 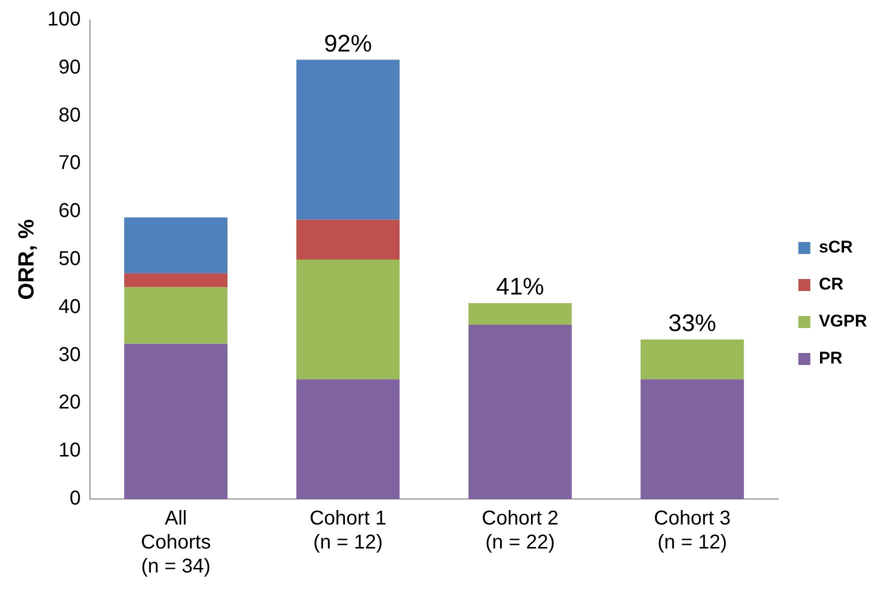 I want to click on y-tick-label: 70, so click(x=69, y=163).